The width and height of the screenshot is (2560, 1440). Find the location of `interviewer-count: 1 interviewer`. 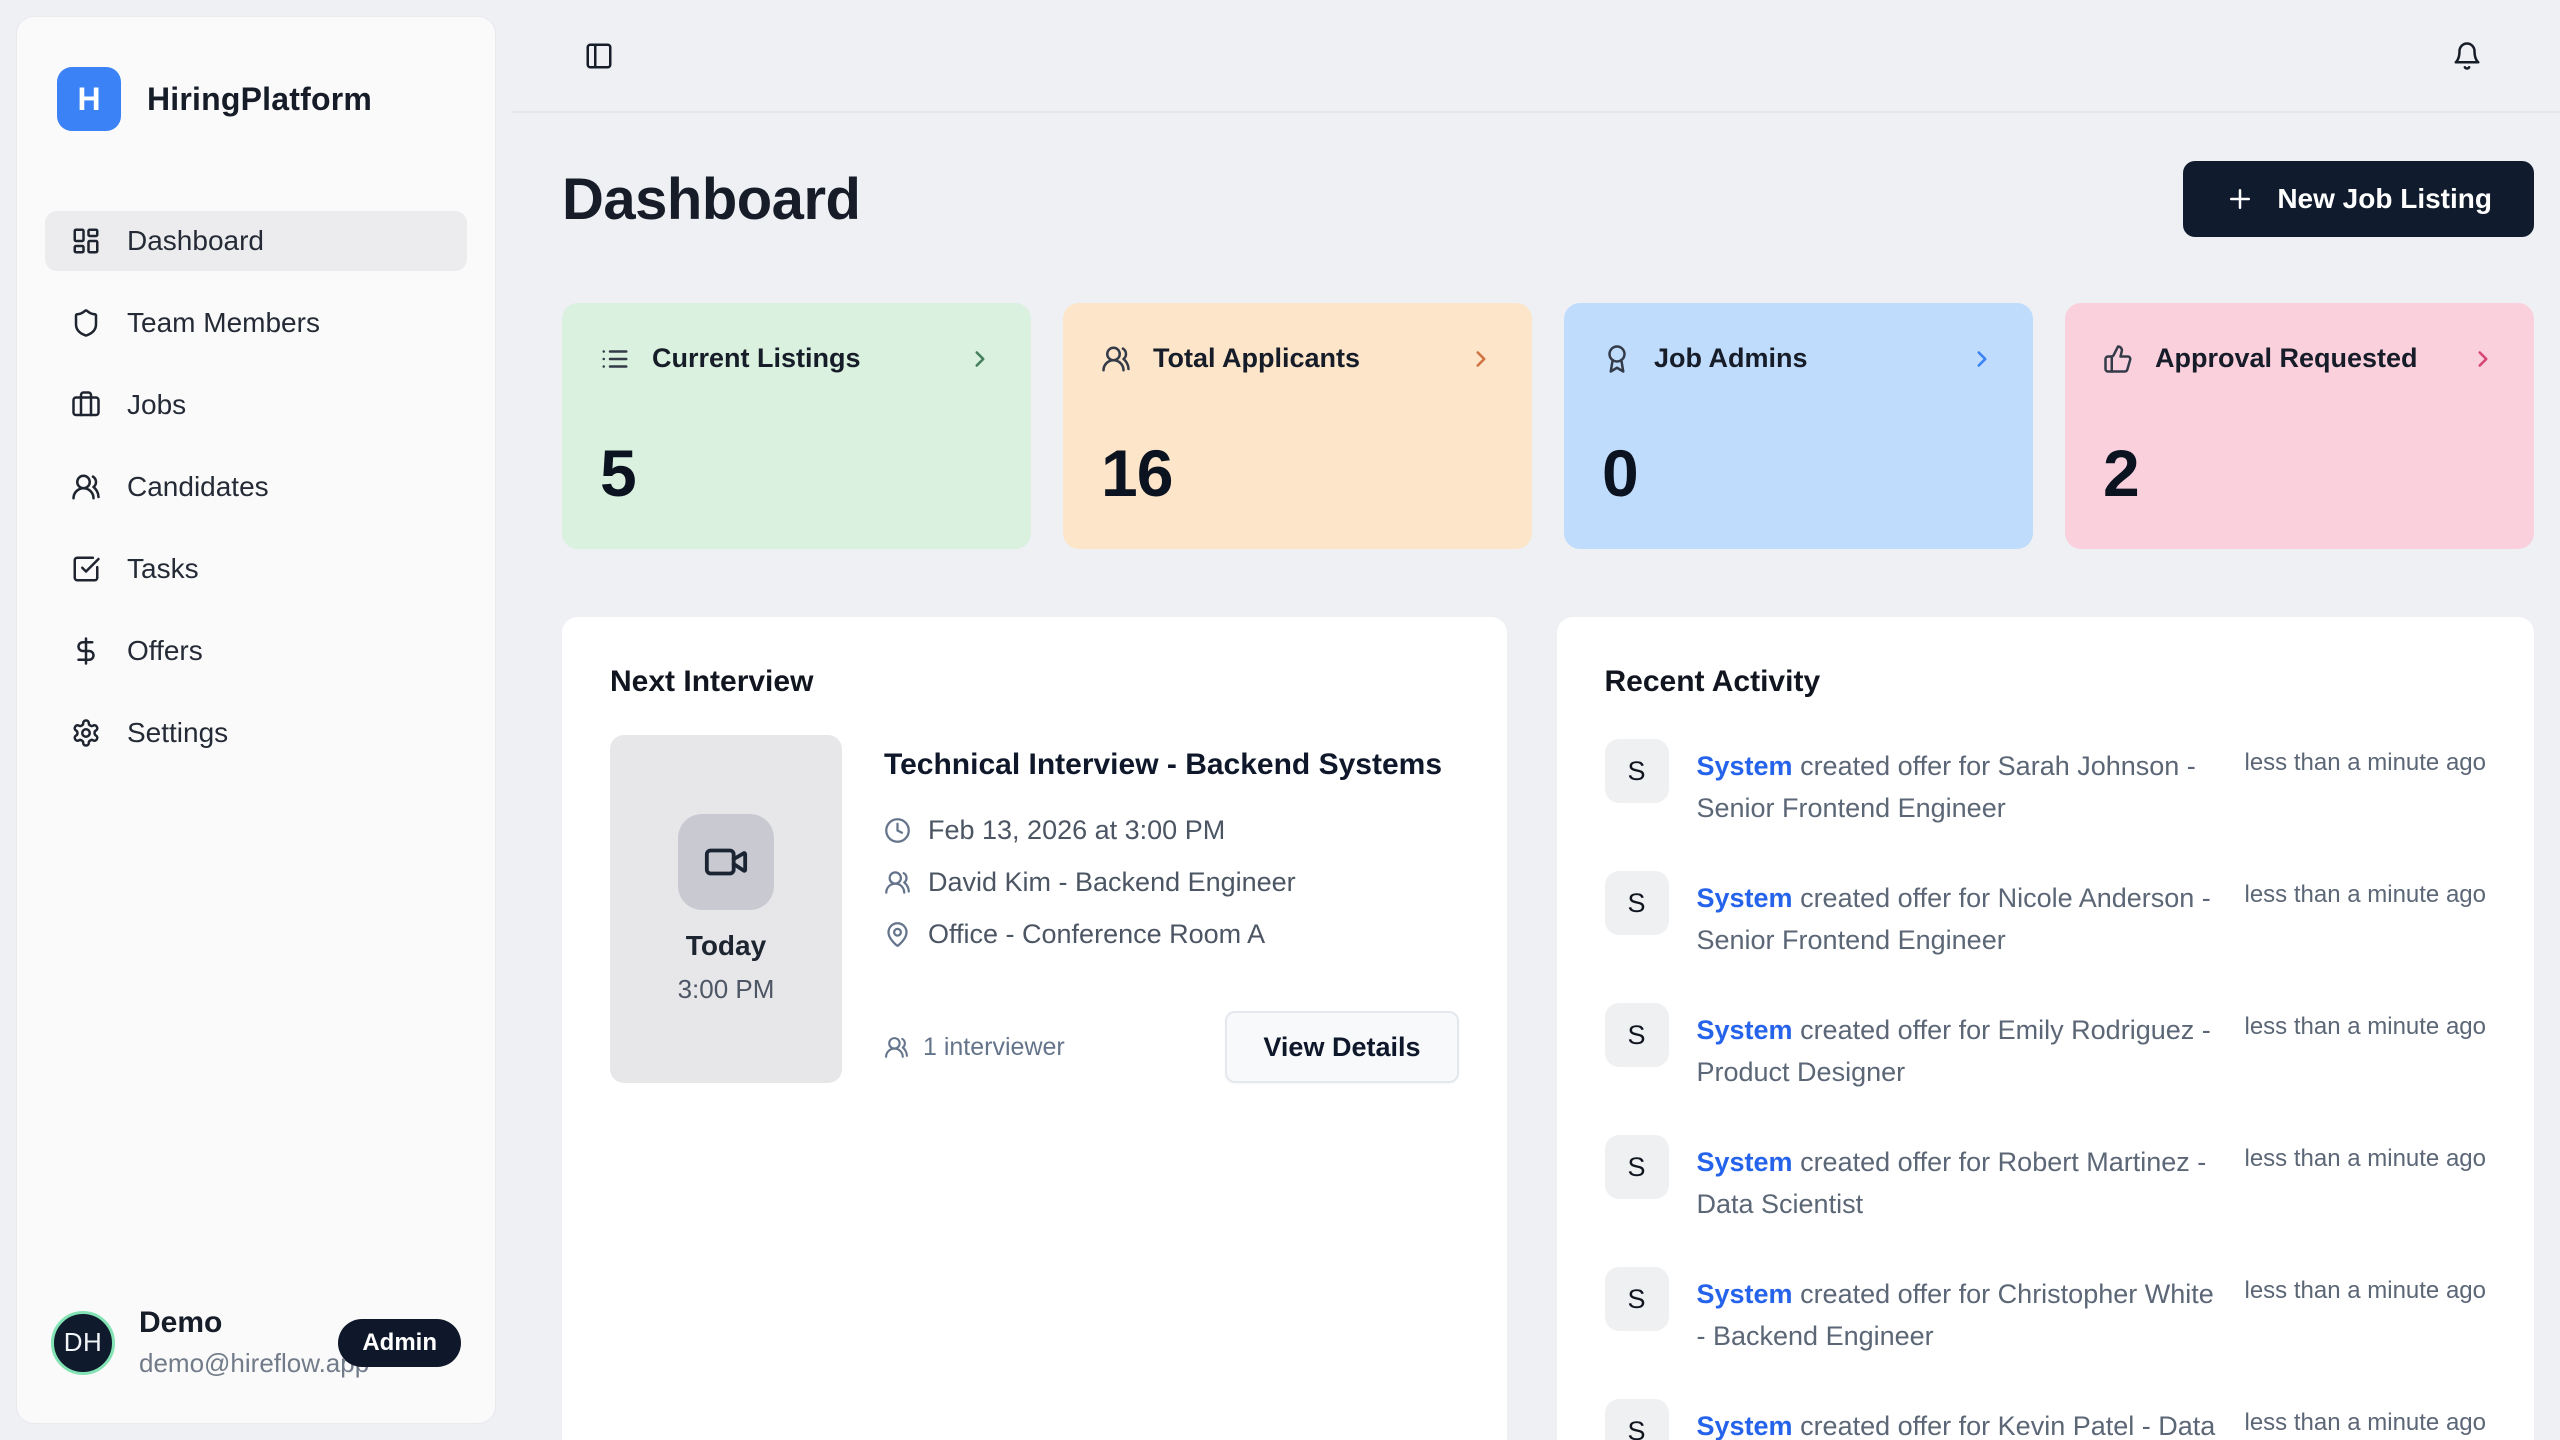

interviewer-count: 1 interviewer is located at coordinates (974, 1047).